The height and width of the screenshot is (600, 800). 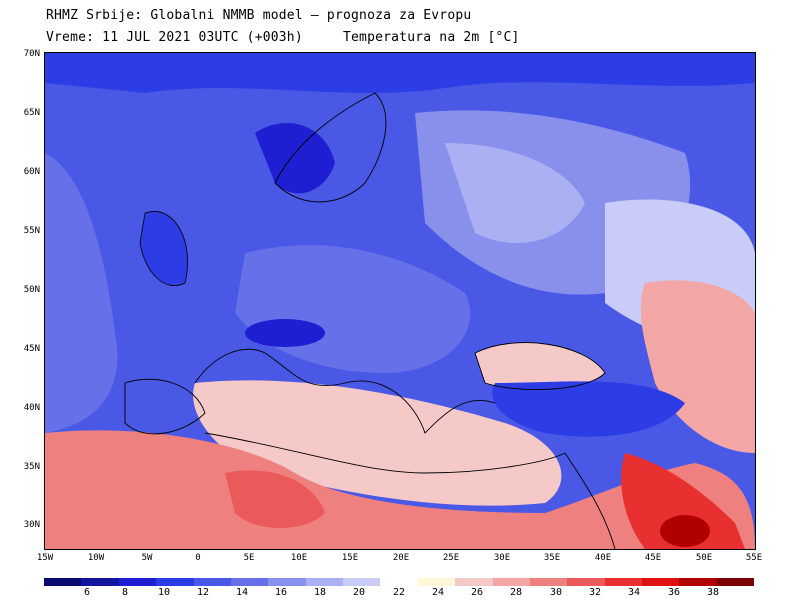 I want to click on lat-label-50: 50N, so click(x=31, y=290).